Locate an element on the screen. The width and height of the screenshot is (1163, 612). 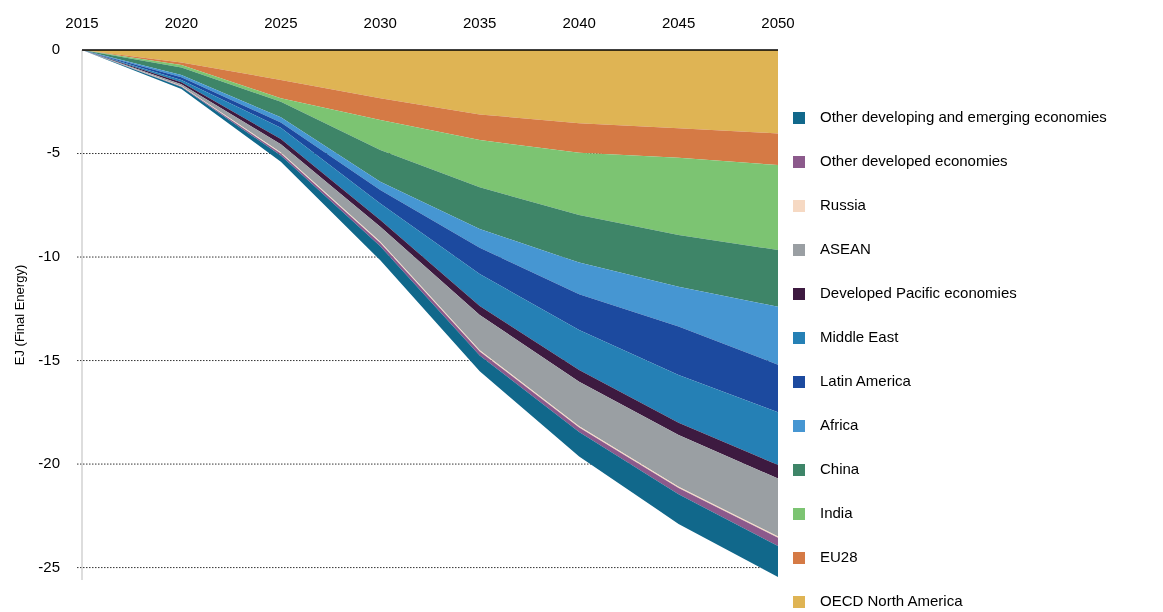
x-tick-label: 2035 is located at coordinates (480, 22).